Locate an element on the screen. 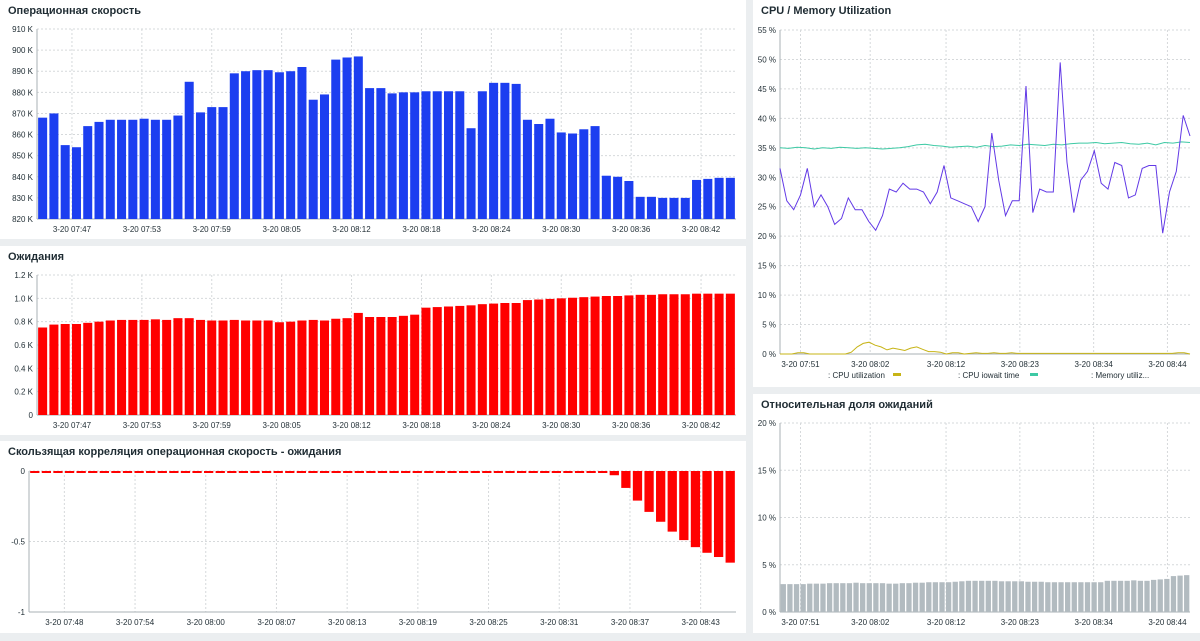 The width and height of the screenshot is (1200, 641). waits-ytick-label: 1.2 K is located at coordinates (23, 275).